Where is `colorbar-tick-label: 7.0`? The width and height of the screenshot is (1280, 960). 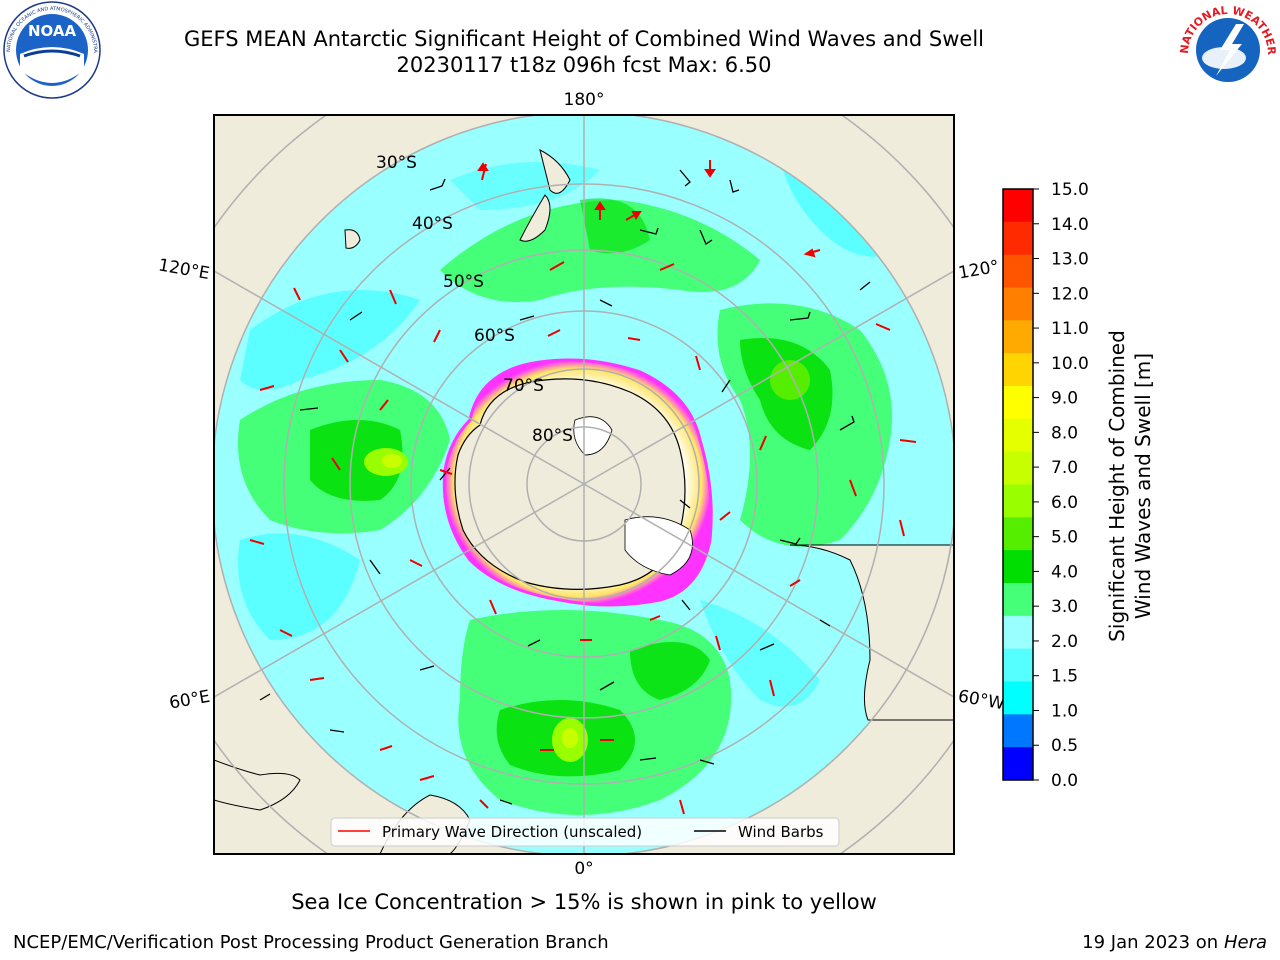 colorbar-tick-label: 7.0 is located at coordinates (1064, 468).